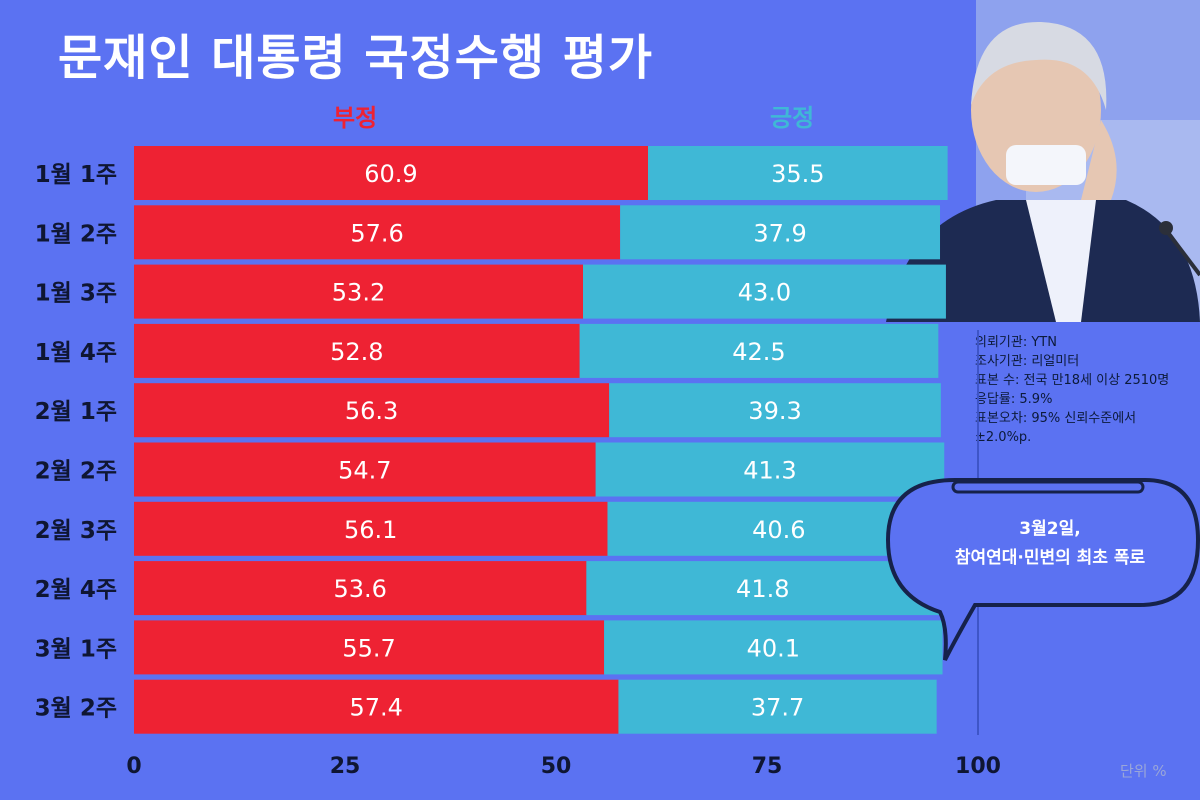  I want to click on unit-label: 단위 %, so click(1143, 771).